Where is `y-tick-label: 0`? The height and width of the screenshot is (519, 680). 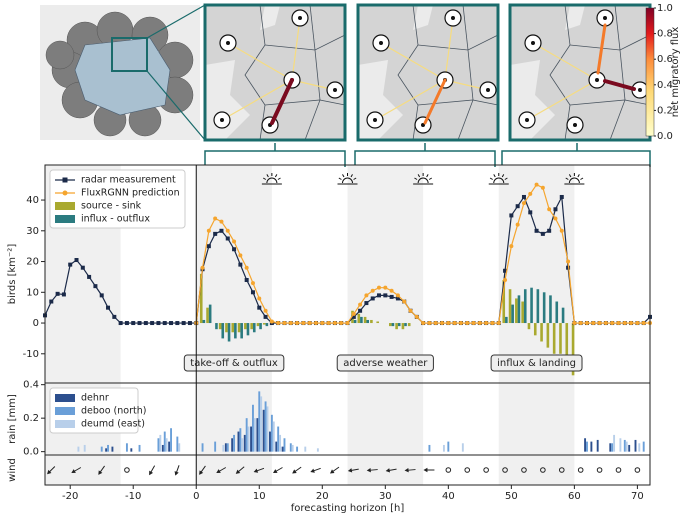 y-tick-label: 0 is located at coordinates (36, 323).